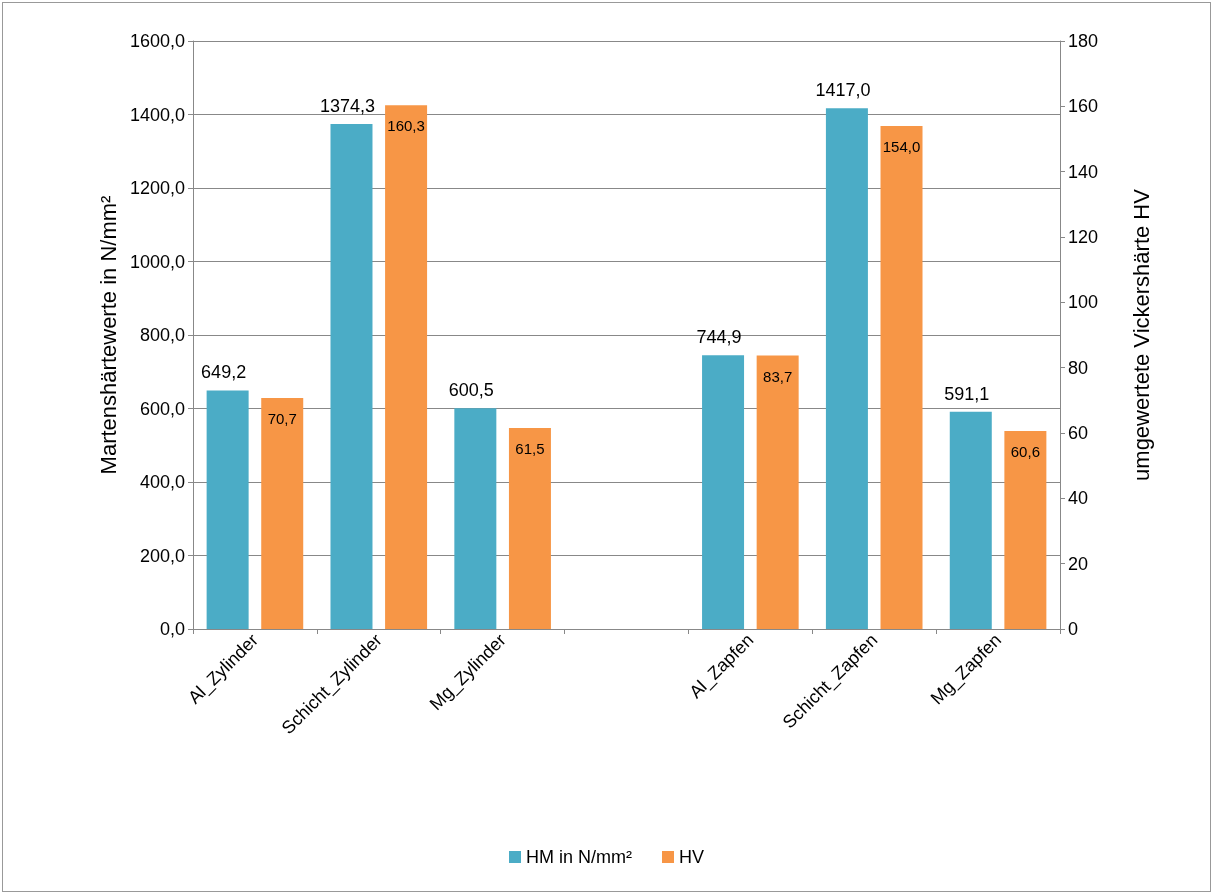  What do you see at coordinates (1083, 171) in the screenshot?
I see `y2-tick-label: 140` at bounding box center [1083, 171].